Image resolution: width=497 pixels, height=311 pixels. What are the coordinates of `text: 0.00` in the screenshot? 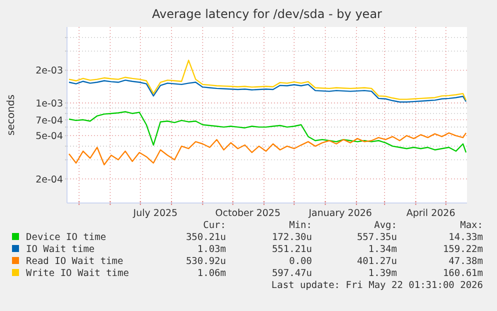 It's located at (300, 261).